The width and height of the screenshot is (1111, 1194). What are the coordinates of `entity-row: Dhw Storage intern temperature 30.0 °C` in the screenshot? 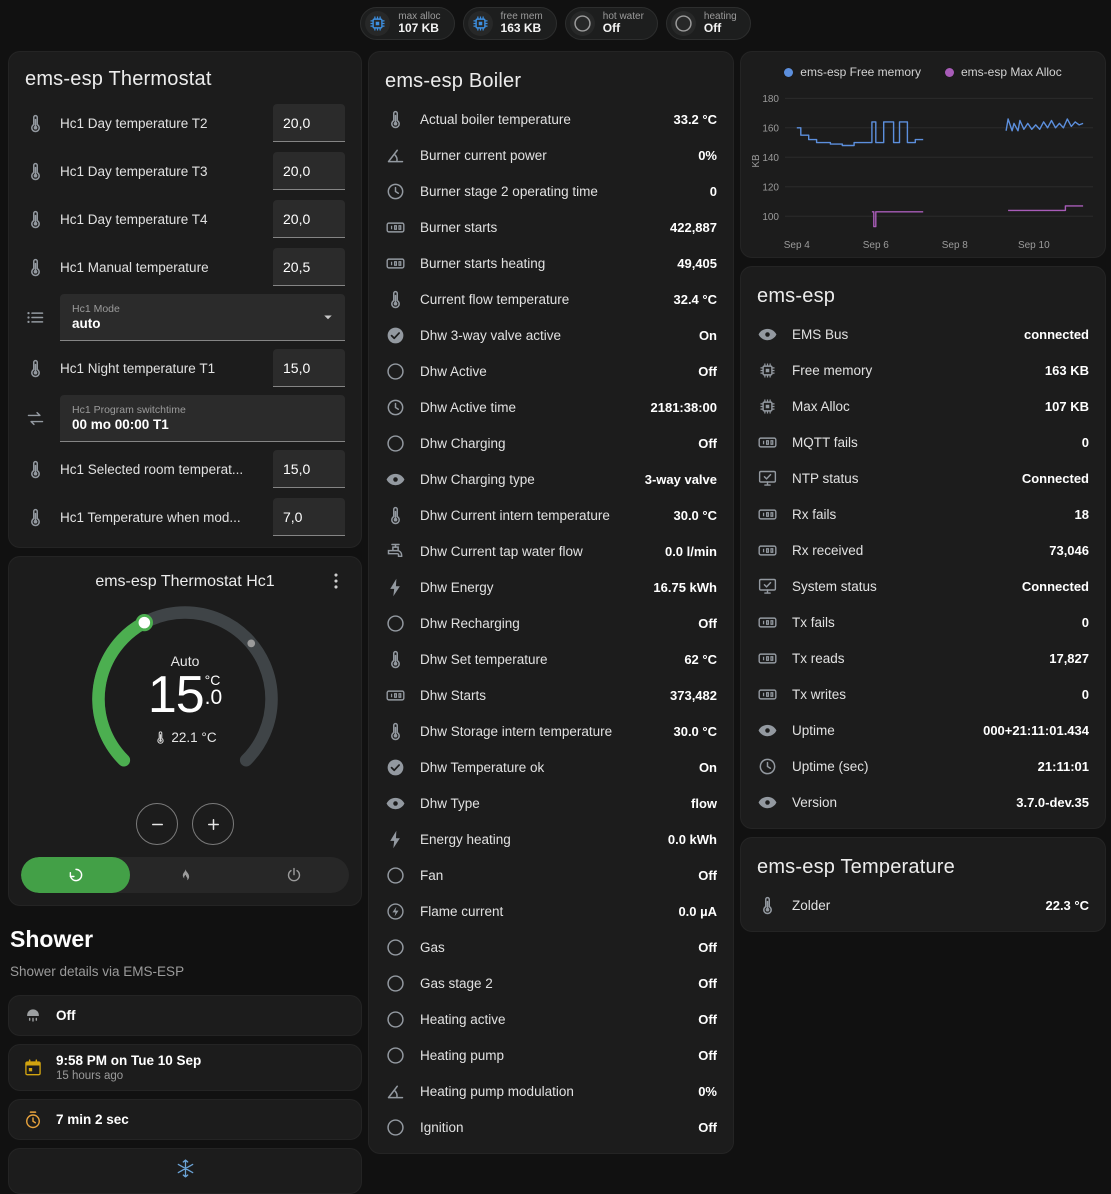 It's located at (551, 731).